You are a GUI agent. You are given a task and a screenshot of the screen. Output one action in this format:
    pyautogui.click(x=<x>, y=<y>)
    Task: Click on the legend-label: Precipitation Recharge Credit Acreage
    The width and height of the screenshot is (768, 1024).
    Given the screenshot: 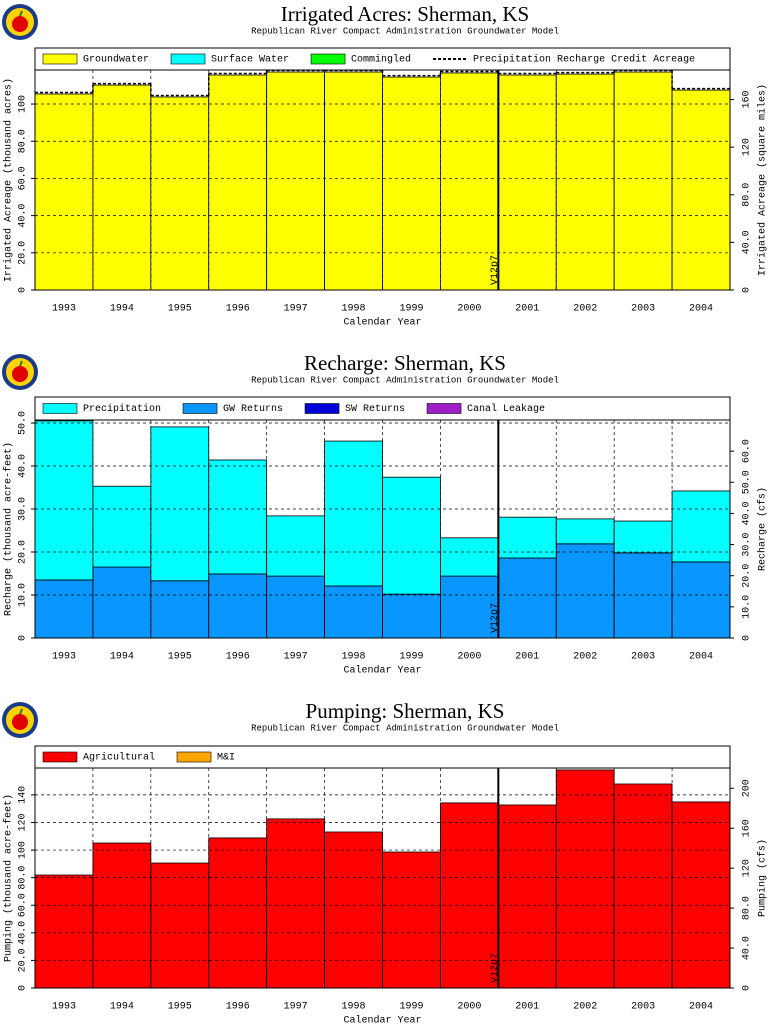 What is the action you would take?
    pyautogui.click(x=584, y=60)
    